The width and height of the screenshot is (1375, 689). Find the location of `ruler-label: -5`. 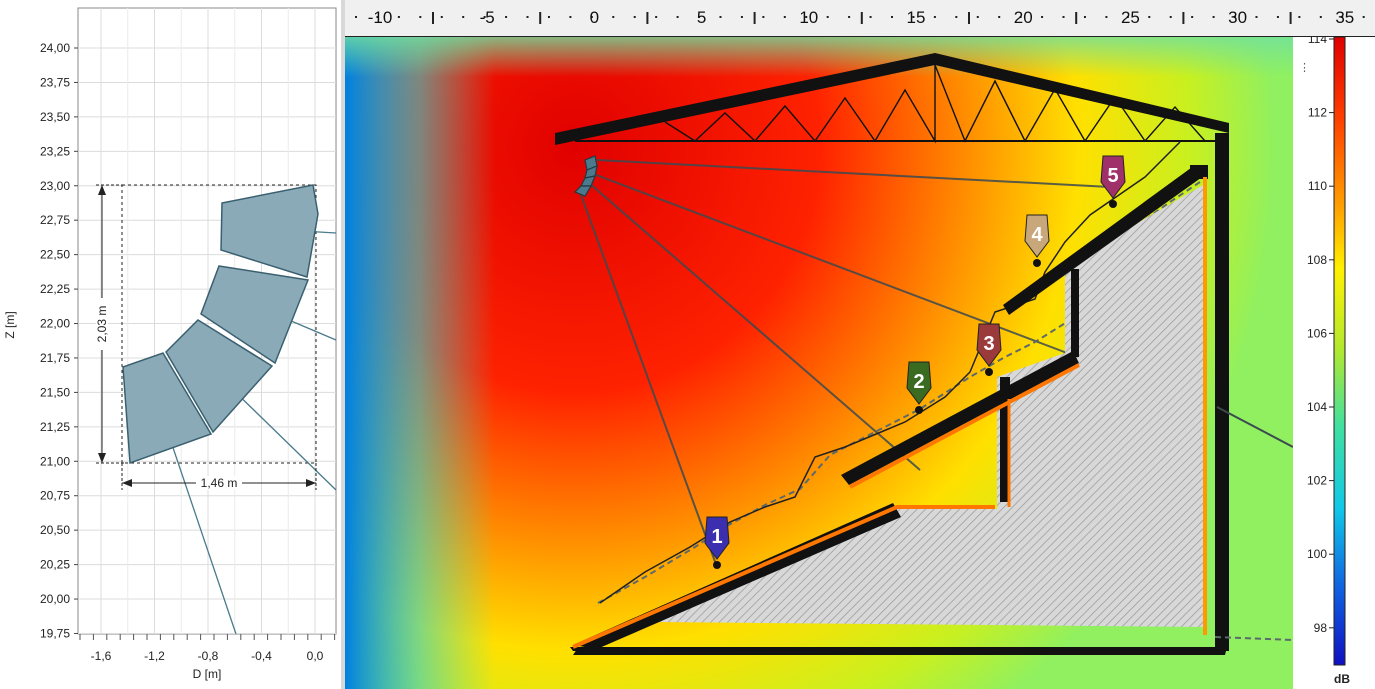

ruler-label: -5 is located at coordinates (487, 17).